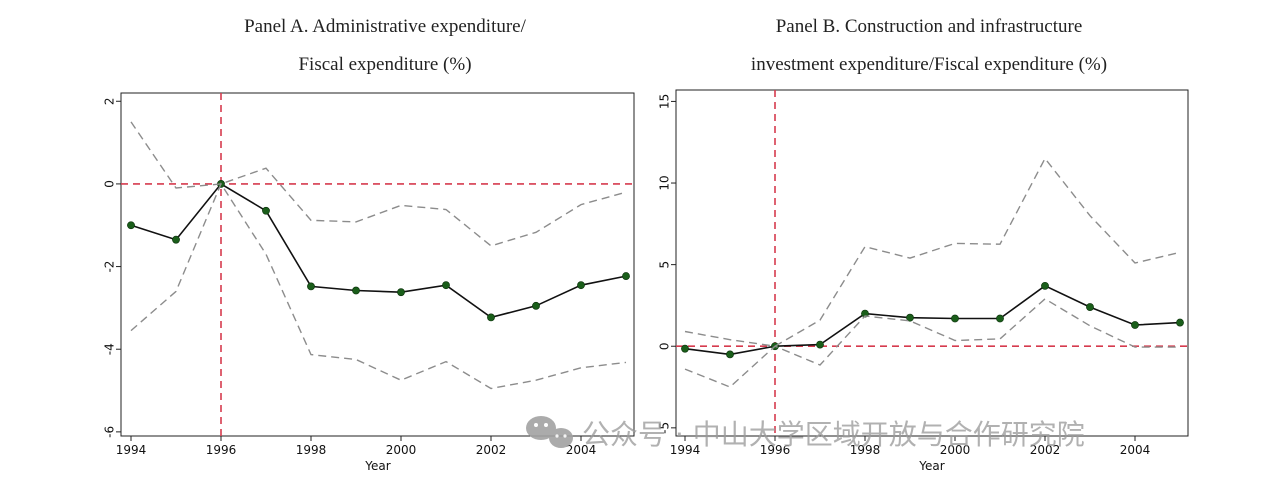  Describe the element at coordinates (955, 318) in the screenshot. I see `panel-b-point-2000` at that location.